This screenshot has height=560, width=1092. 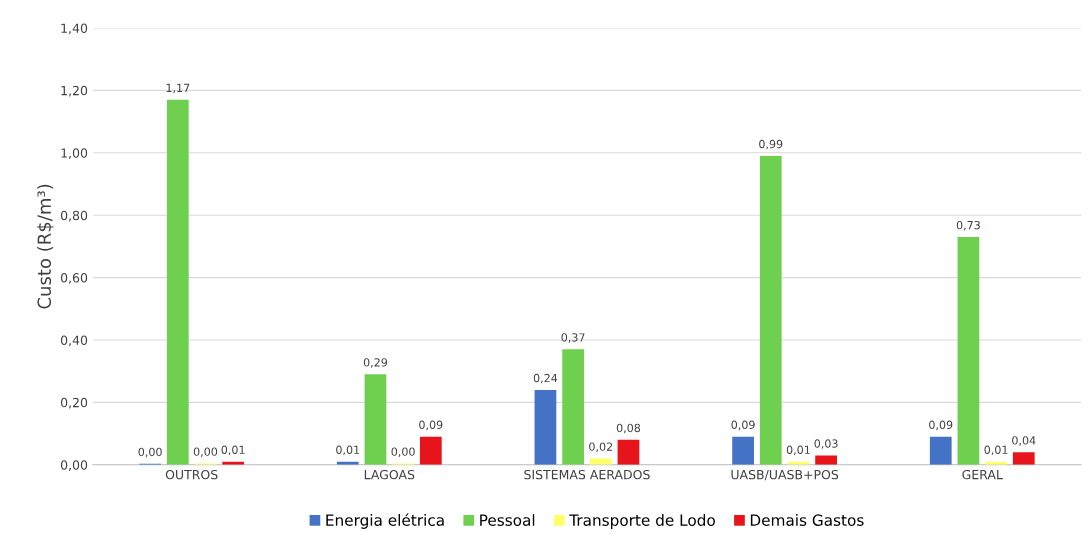 I want to click on y-tick-label: 1,00, so click(x=74, y=153).